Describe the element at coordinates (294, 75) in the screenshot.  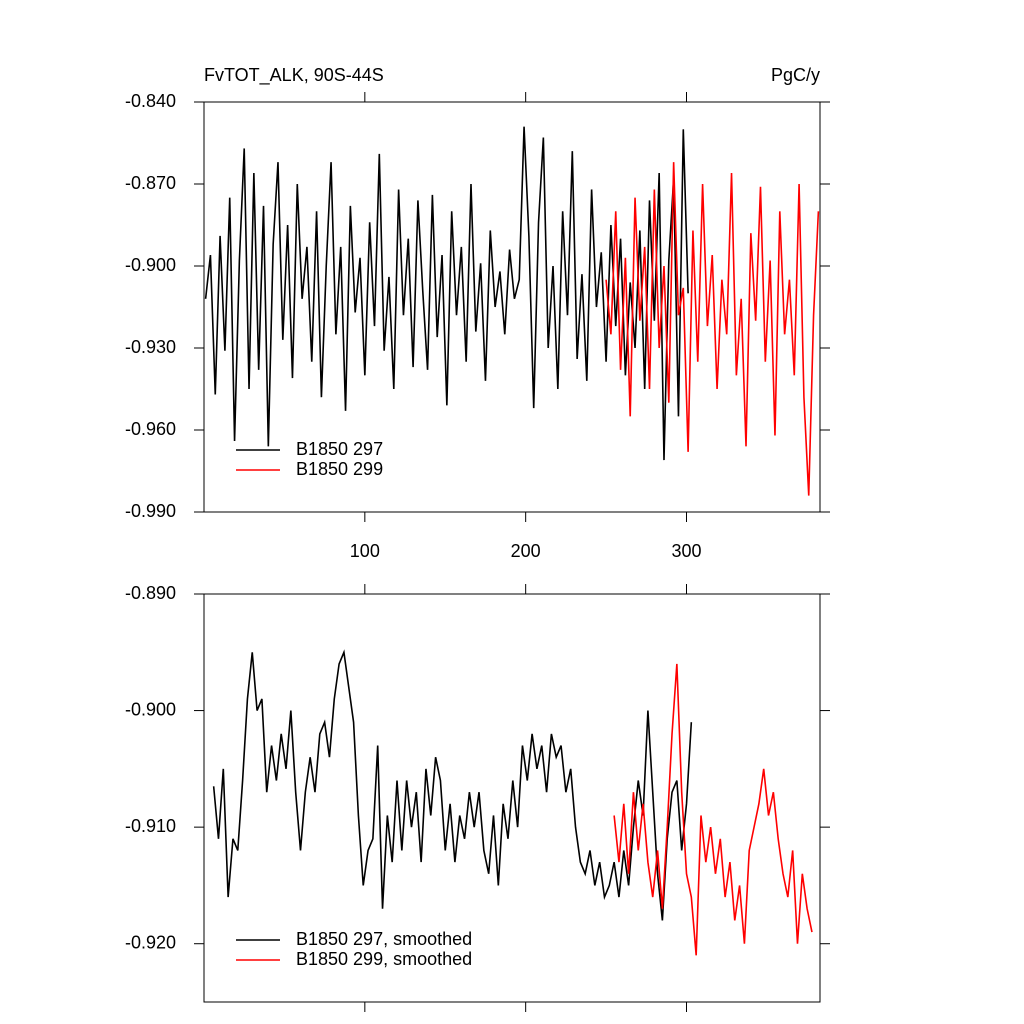
I see `chart-title: FvTOT_ALK, 90S-44S` at that location.